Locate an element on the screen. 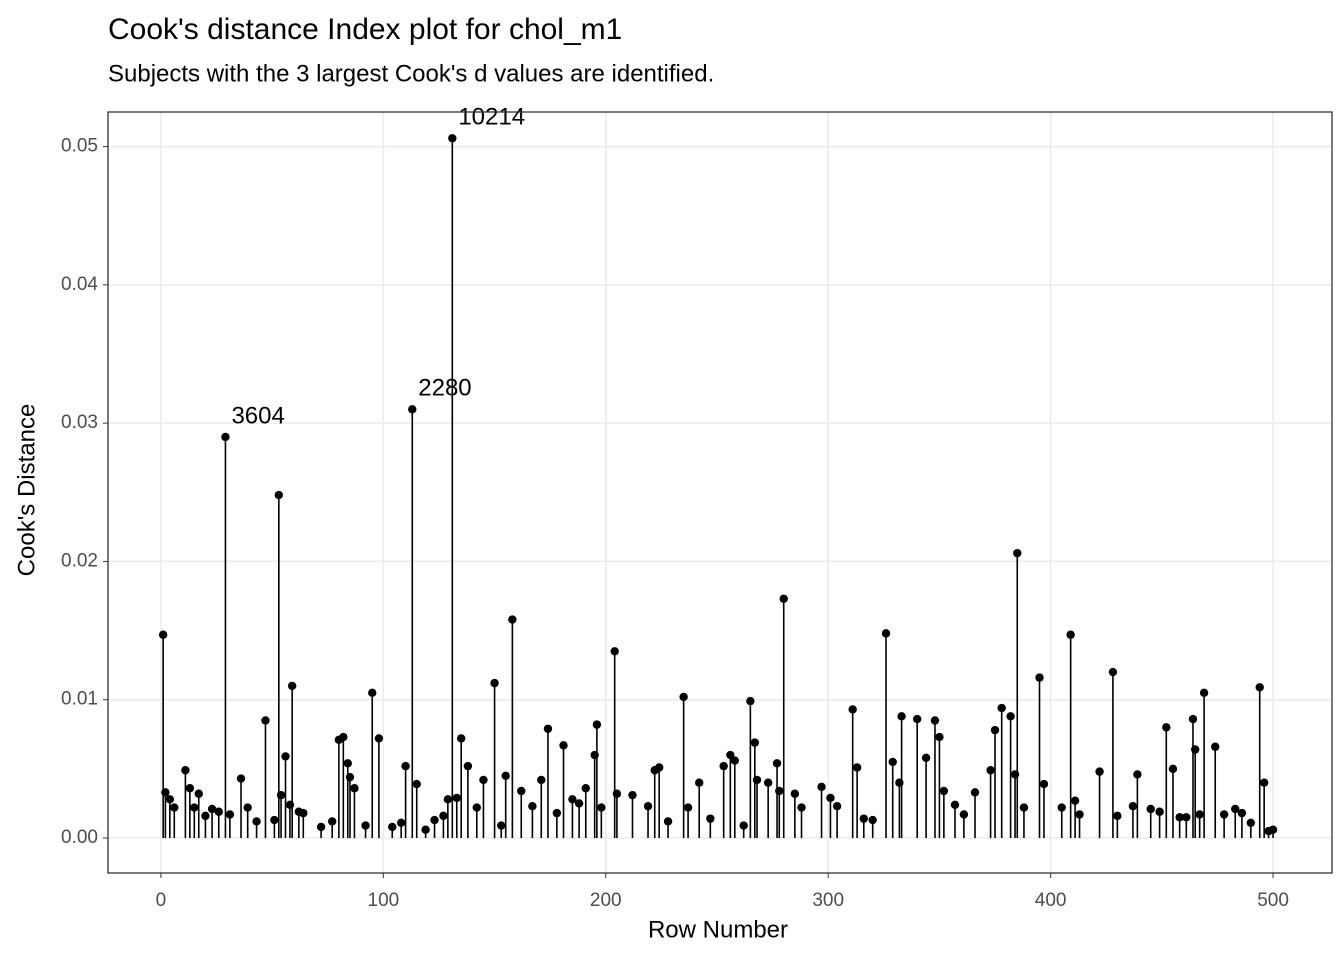  point-label: 10214 is located at coordinates (491, 117).